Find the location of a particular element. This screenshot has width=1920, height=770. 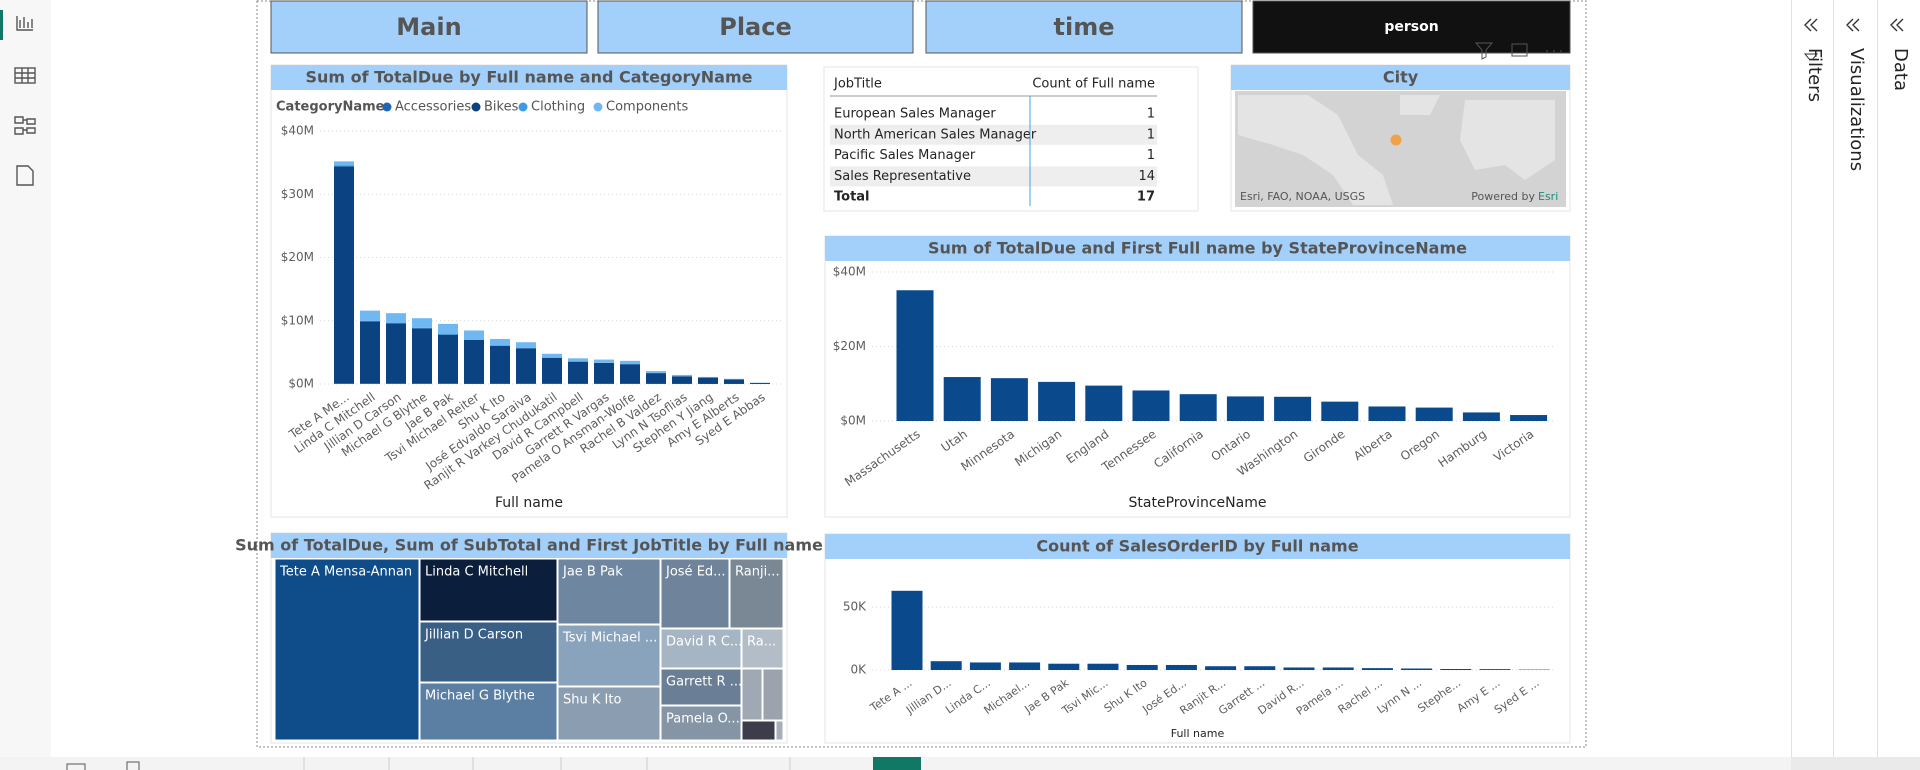

visual-title: Count of SalesOrderID by Full name is located at coordinates (1197, 546).